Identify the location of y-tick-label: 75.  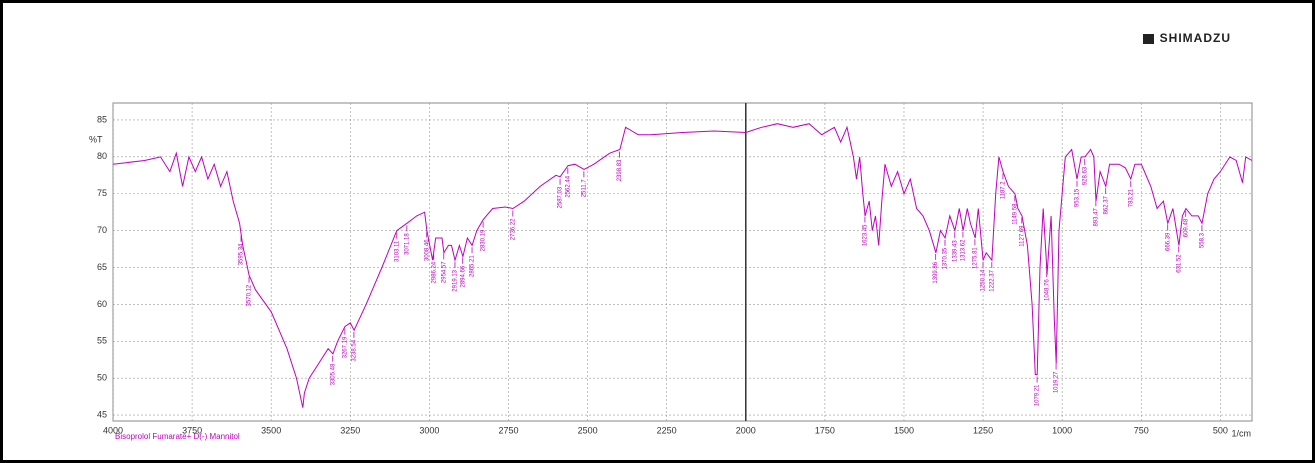
(102, 193).